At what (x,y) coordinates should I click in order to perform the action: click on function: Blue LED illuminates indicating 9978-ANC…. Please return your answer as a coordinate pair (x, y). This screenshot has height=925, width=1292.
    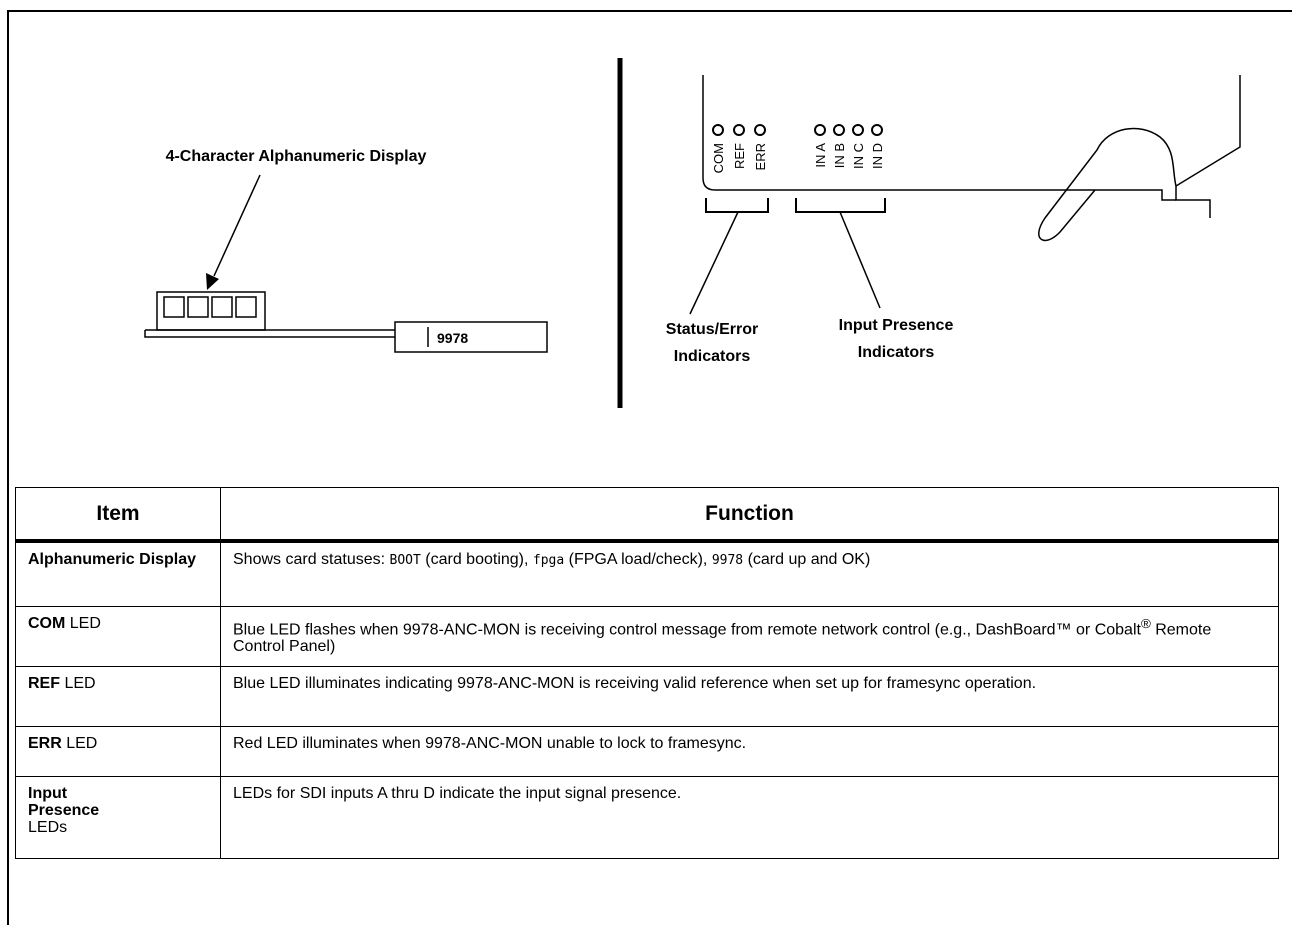
    Looking at the image, I should click on (749, 696).